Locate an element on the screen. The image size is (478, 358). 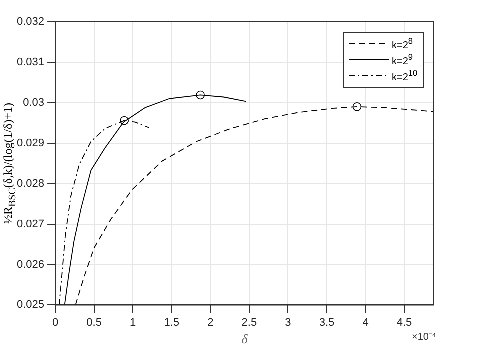
x-tick-label: 4 is located at coordinates (365, 322).